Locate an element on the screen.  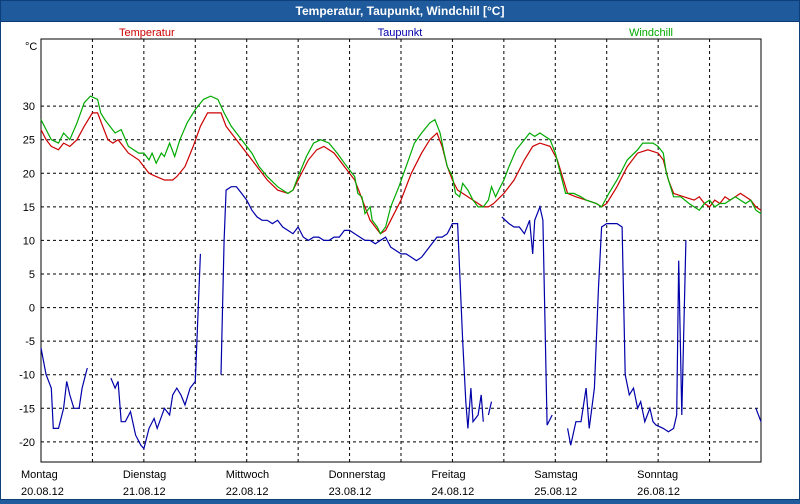
y-tick-label: 0 is located at coordinates (32, 309).